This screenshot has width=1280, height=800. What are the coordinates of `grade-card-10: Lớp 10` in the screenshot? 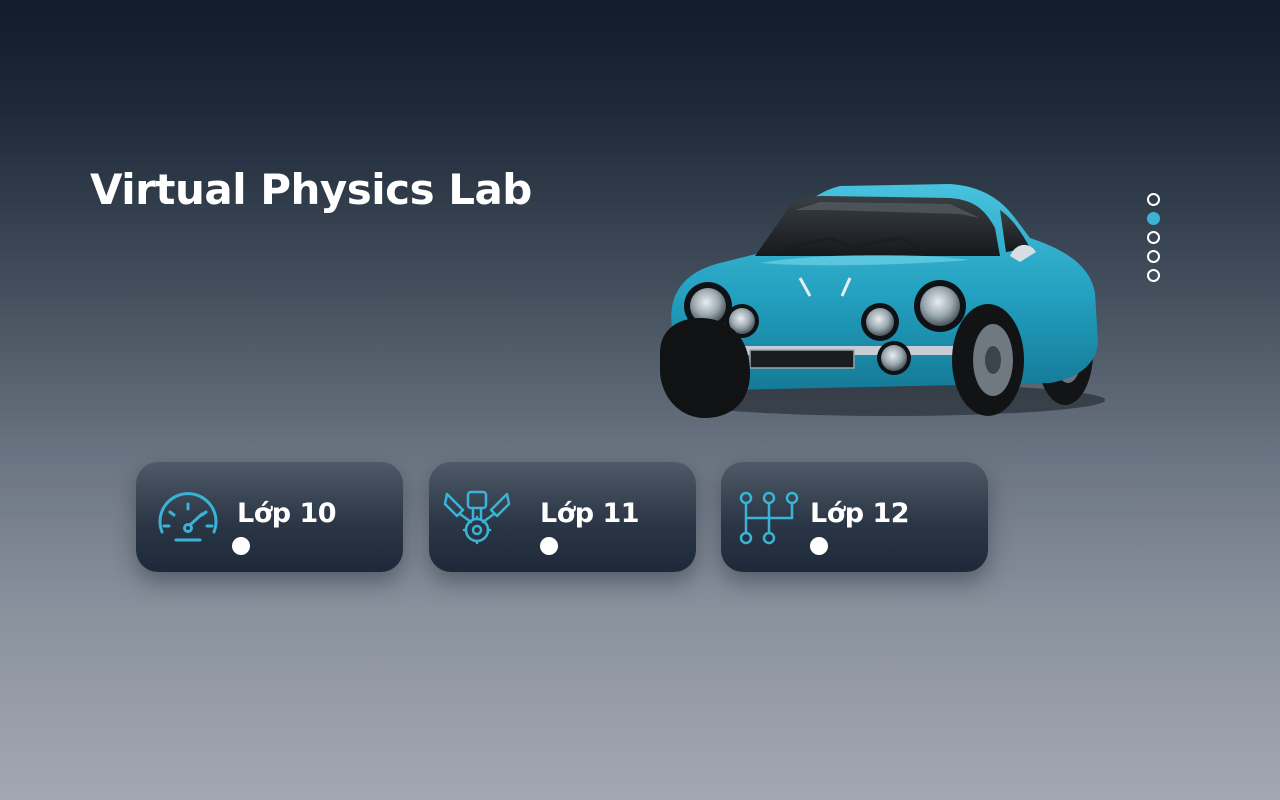 It's located at (269, 517).